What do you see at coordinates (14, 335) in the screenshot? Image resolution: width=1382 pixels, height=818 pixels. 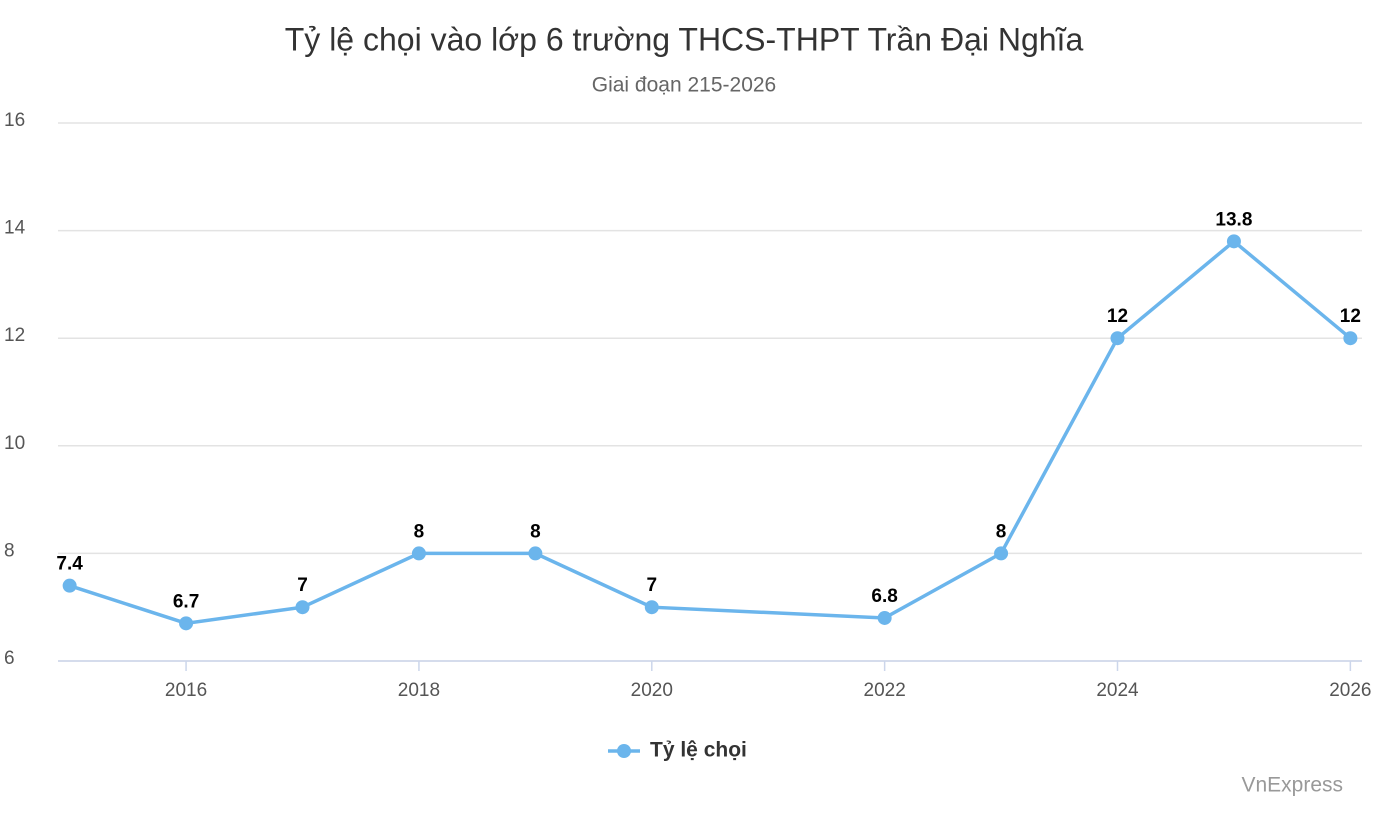 I see `y-tick-label: 12` at bounding box center [14, 335].